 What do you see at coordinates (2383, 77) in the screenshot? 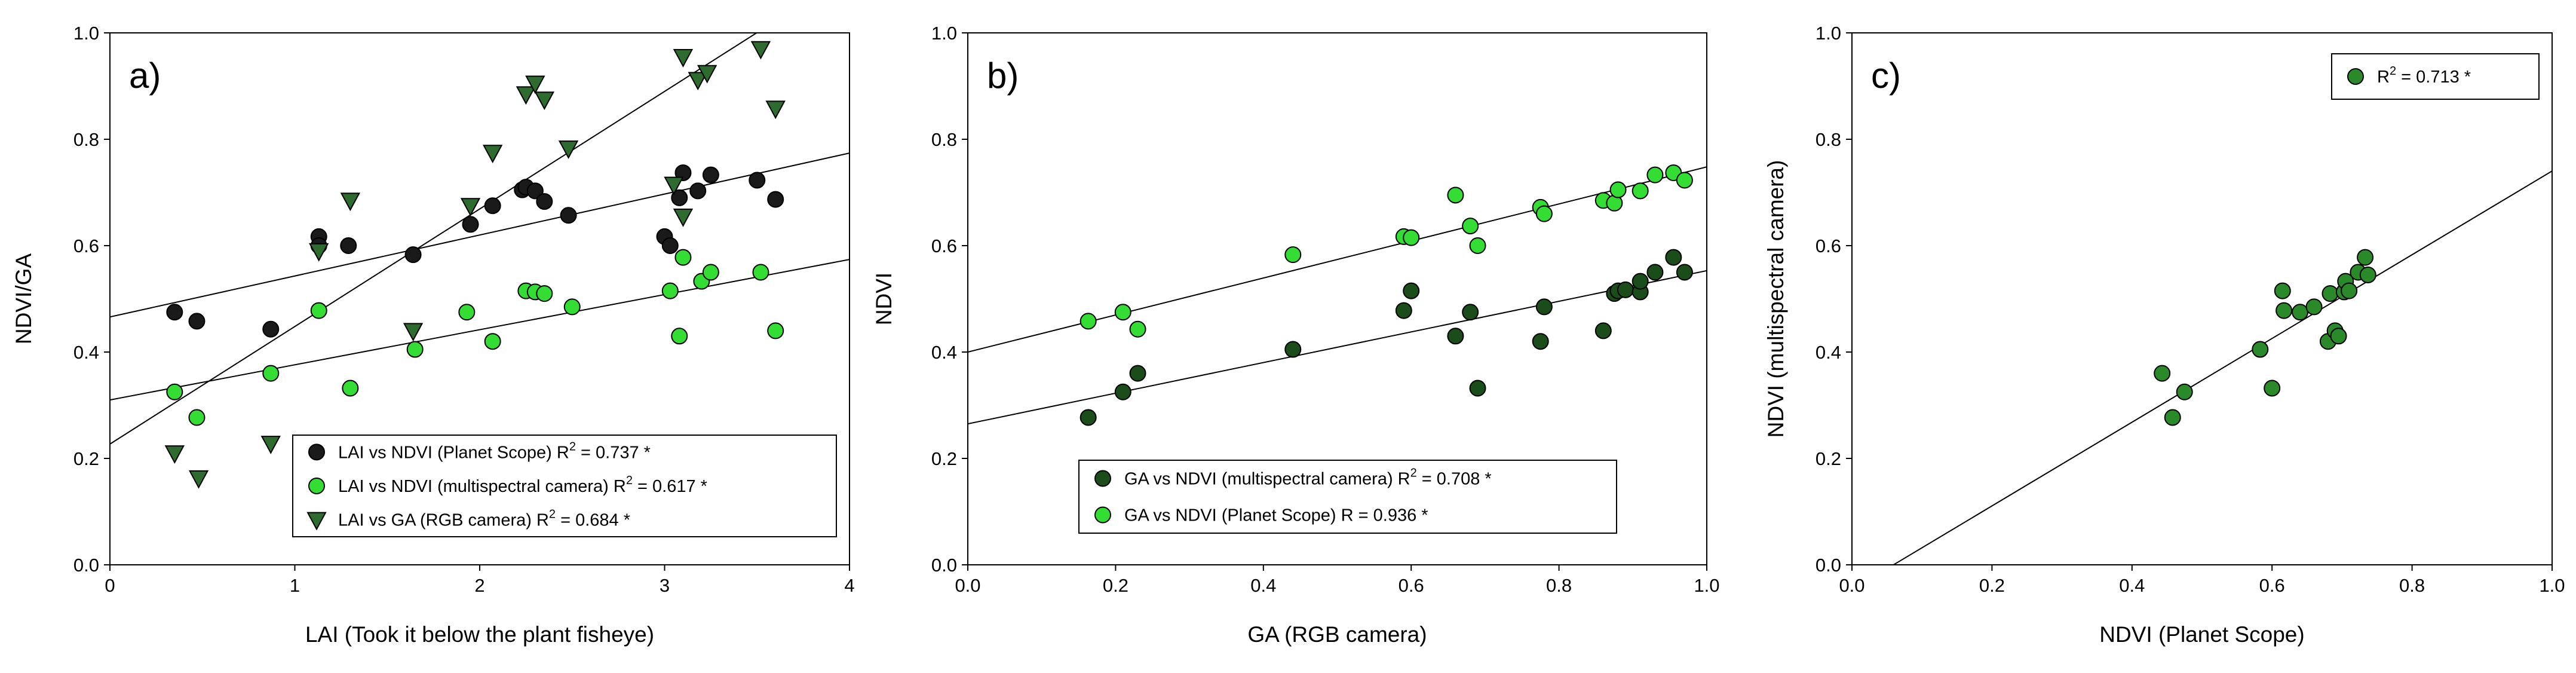
I see `legend-entry-text: R` at bounding box center [2383, 77].